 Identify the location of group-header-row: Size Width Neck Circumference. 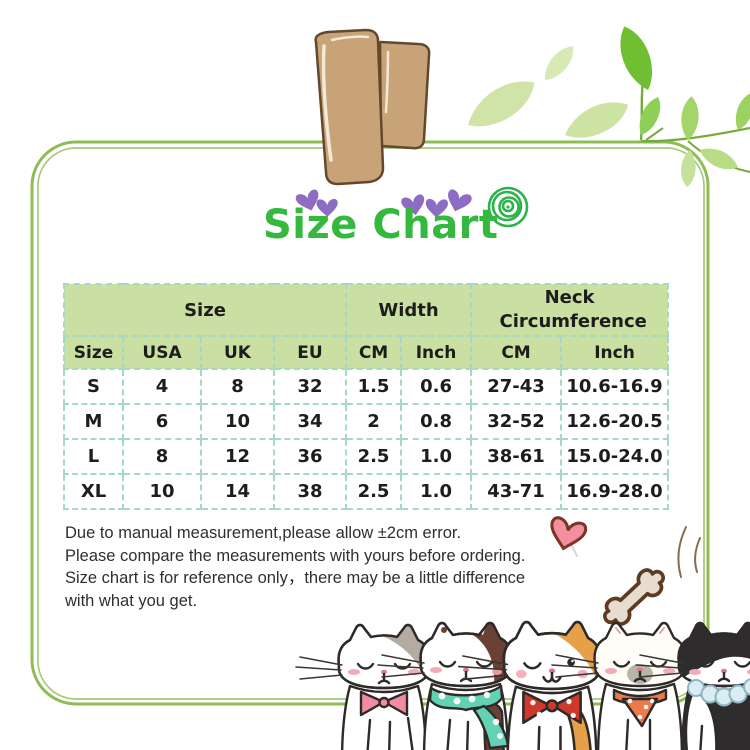
(366, 310).